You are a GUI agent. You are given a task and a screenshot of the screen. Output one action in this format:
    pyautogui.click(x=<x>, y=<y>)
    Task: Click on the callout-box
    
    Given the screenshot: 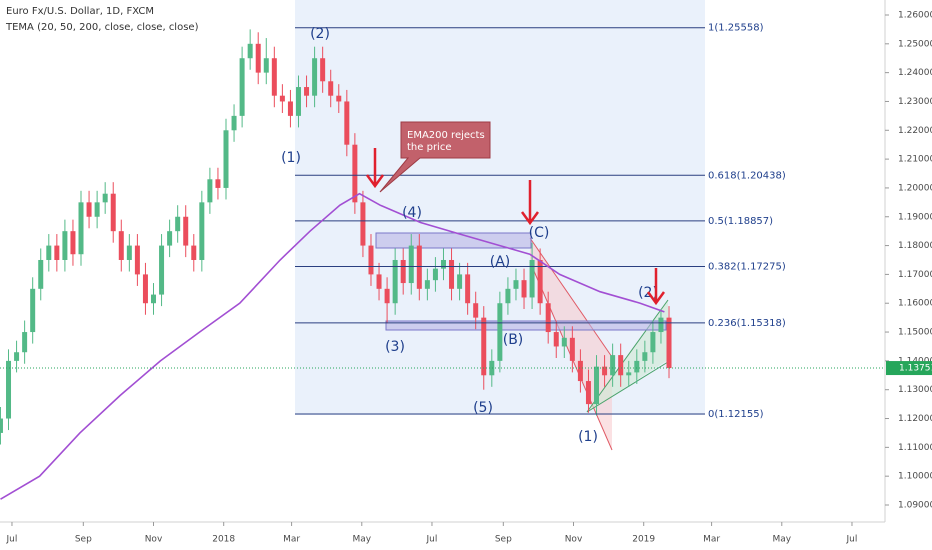 What is the action you would take?
    pyautogui.click(x=435, y=157)
    